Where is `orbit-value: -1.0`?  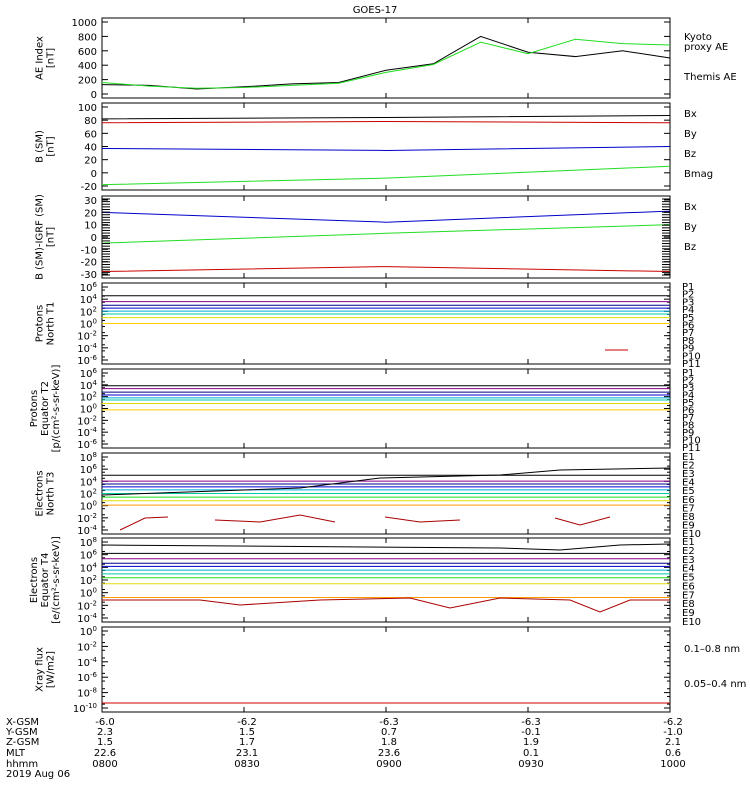
orbit-value: -1.0 is located at coordinates (673, 732).